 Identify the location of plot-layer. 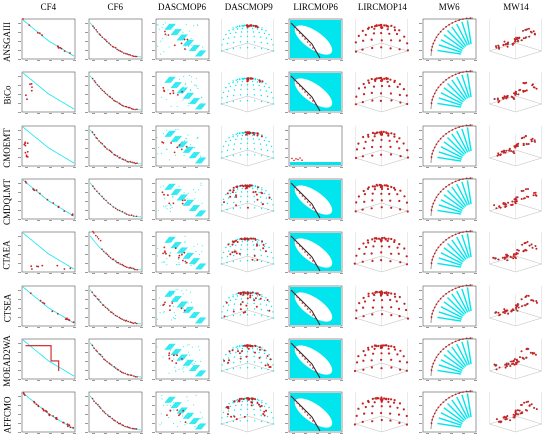
(382, 199).